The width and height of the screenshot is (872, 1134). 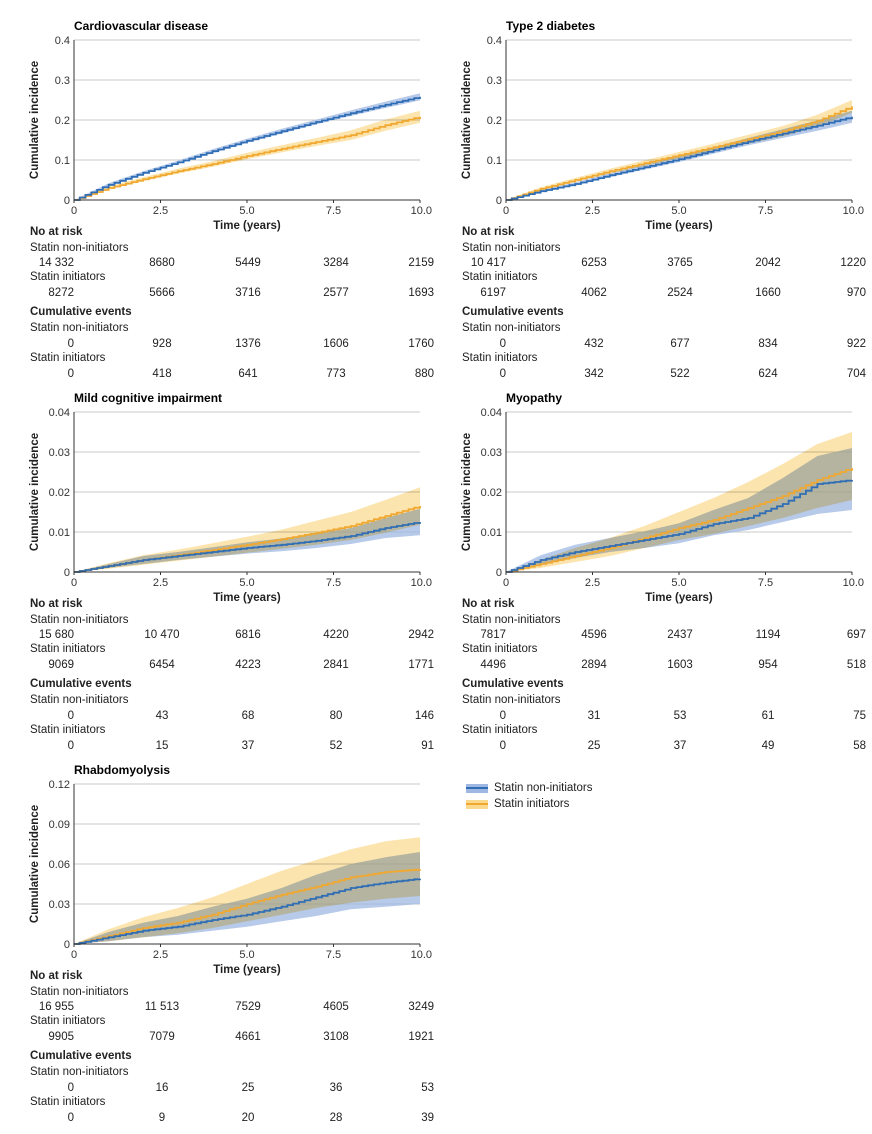 I want to click on table-cell: 880, so click(x=424, y=374).